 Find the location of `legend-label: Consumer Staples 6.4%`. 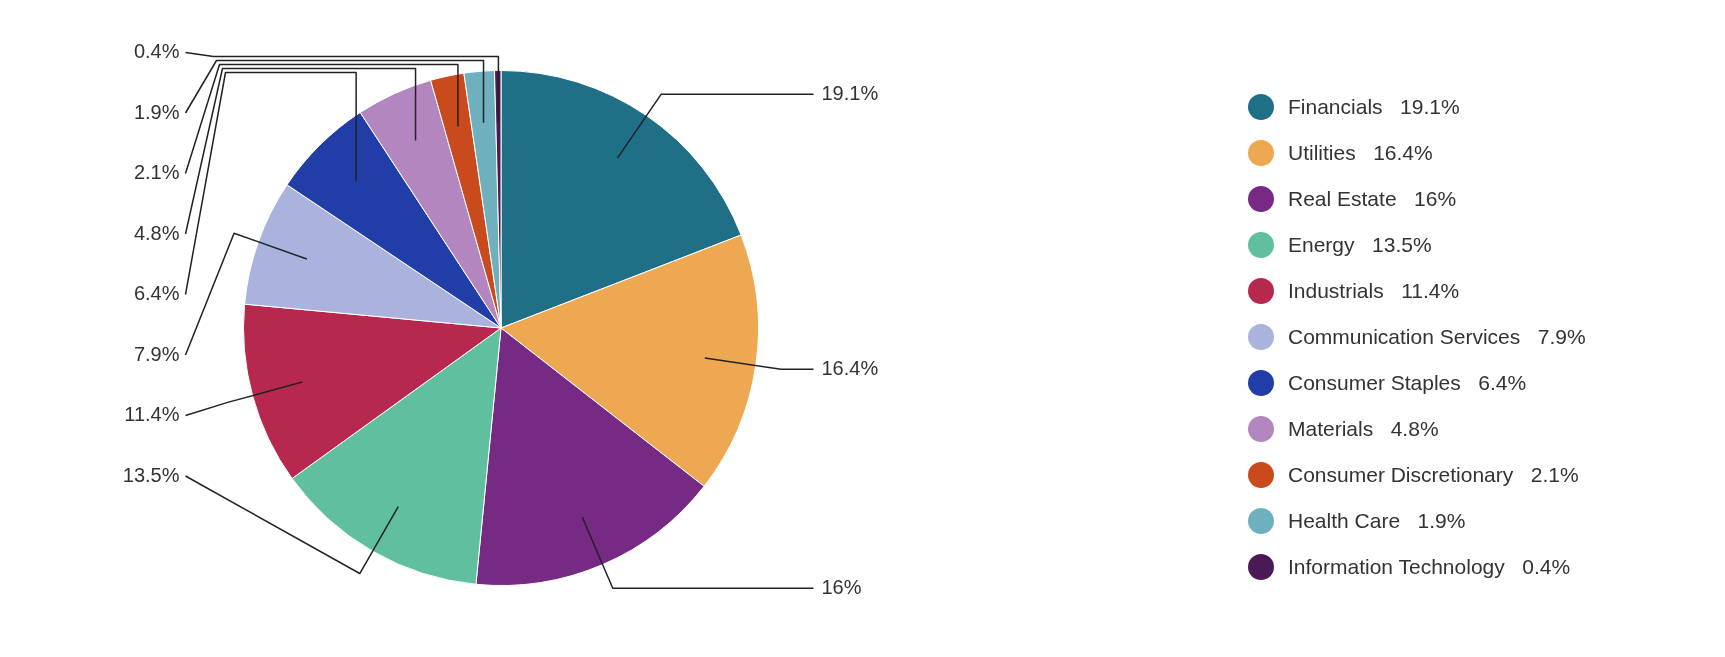

legend-label: Consumer Staples 6.4% is located at coordinates (1407, 383).